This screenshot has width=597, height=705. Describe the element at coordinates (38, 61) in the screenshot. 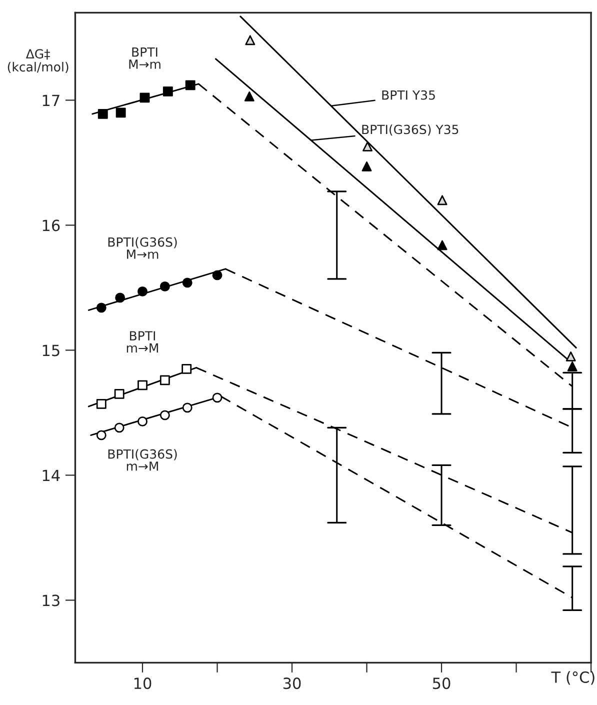

I see `y-axis-title: ΔG‡ (kcal/mol)` at that location.